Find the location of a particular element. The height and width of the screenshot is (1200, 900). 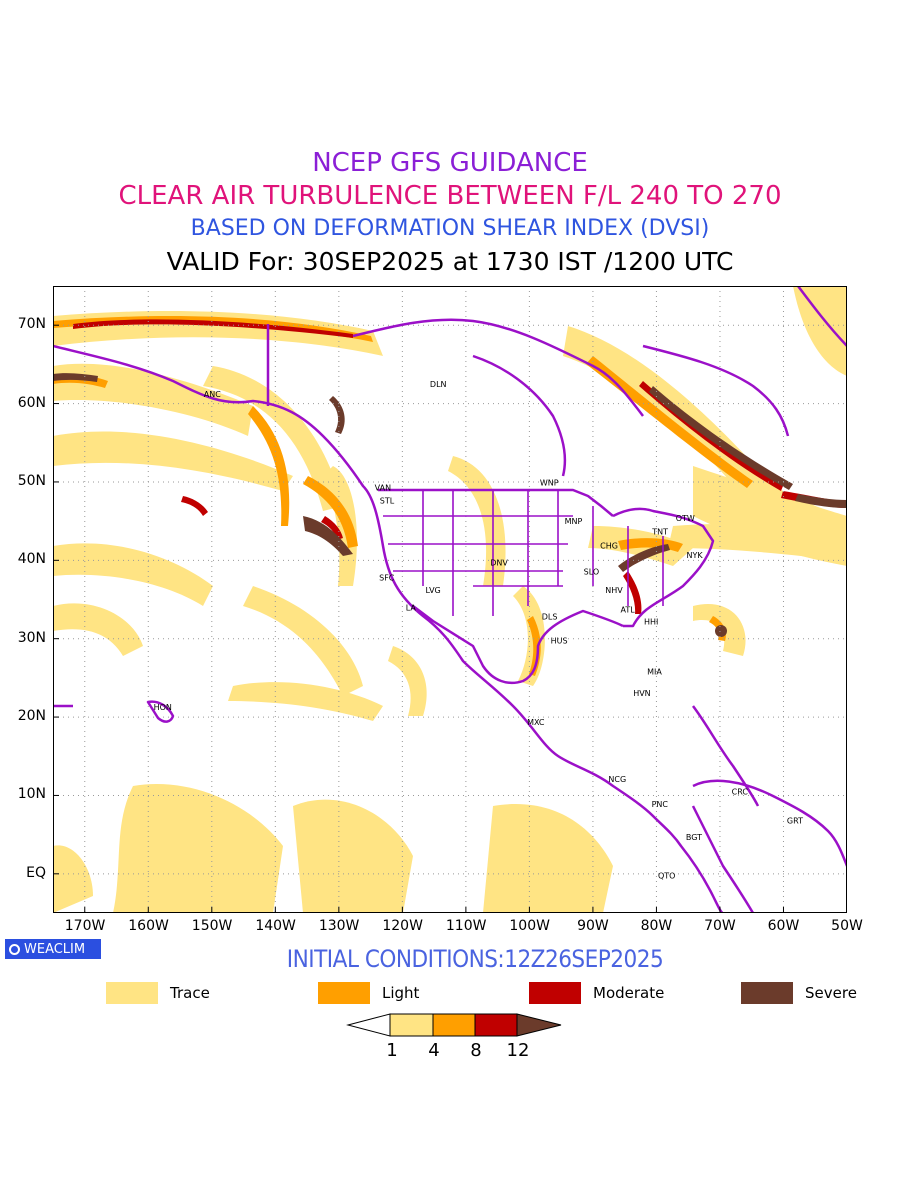

colorbar-light is located at coordinates (454, 1025).